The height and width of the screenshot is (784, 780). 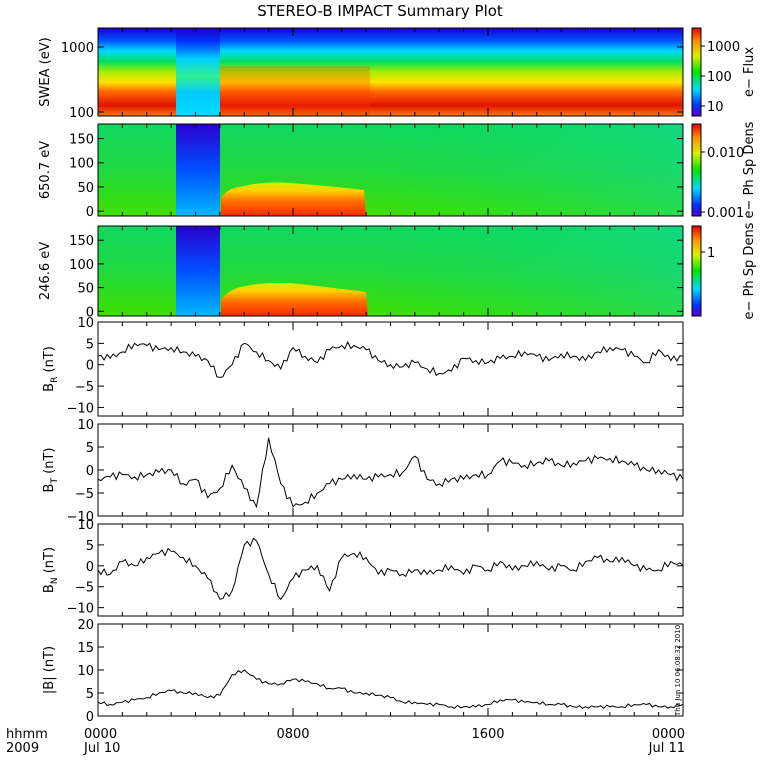 What do you see at coordinates (198, 72) in the screenshot?
I see `swea-dropout` at bounding box center [198, 72].